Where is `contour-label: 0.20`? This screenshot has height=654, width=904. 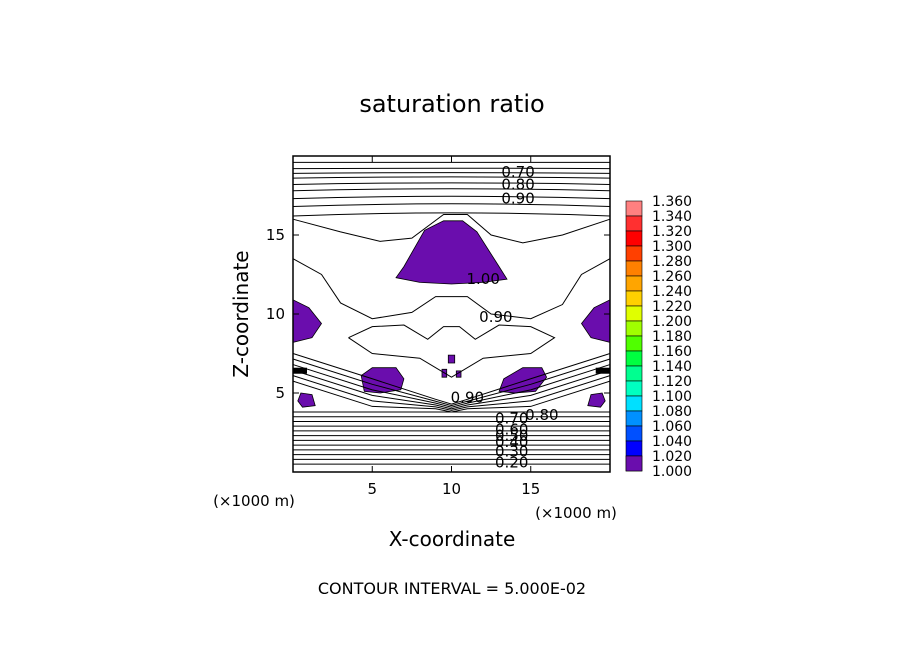 contour-label: 0.20 is located at coordinates (511, 463).